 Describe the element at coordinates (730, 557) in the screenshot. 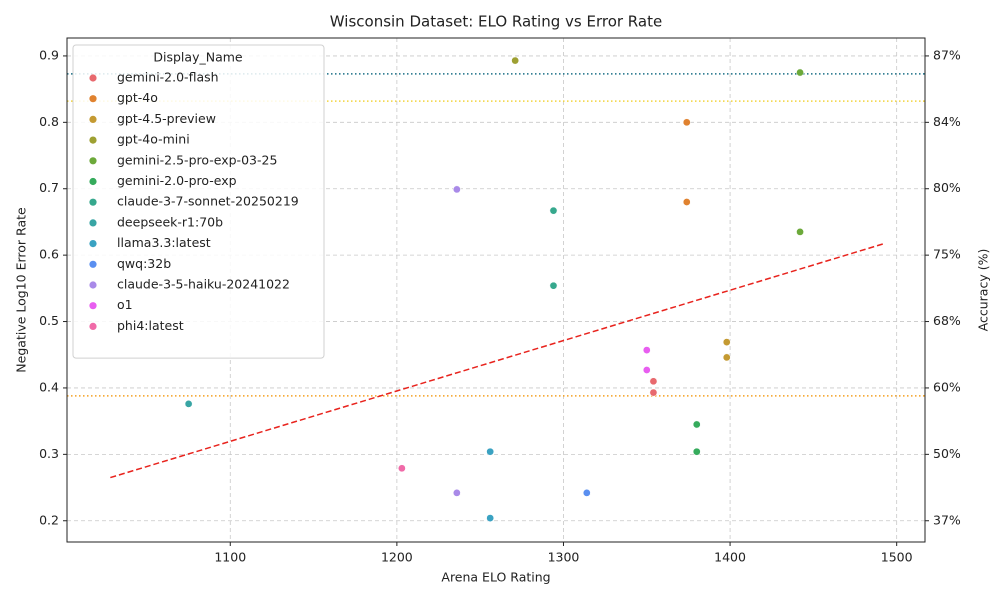

I see `x-tick-label: 1400` at that location.